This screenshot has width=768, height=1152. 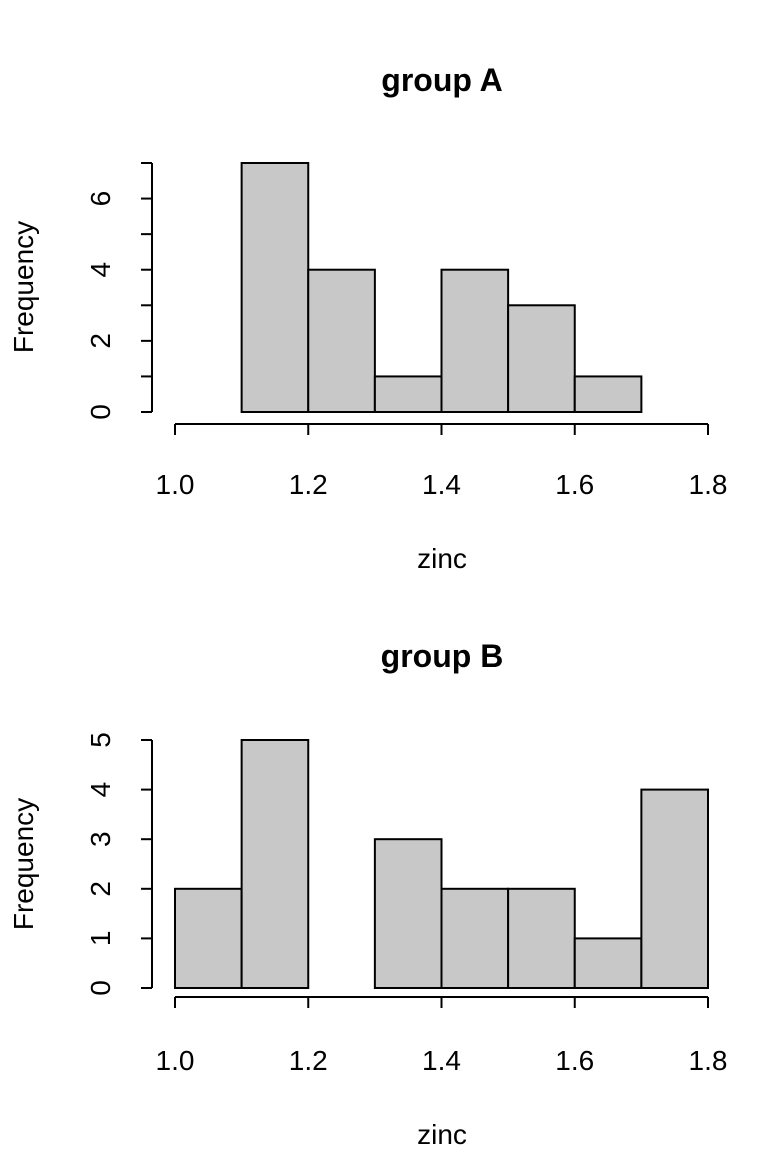 What do you see at coordinates (100, 199) in the screenshot?
I see `y-tick-label: 6` at bounding box center [100, 199].